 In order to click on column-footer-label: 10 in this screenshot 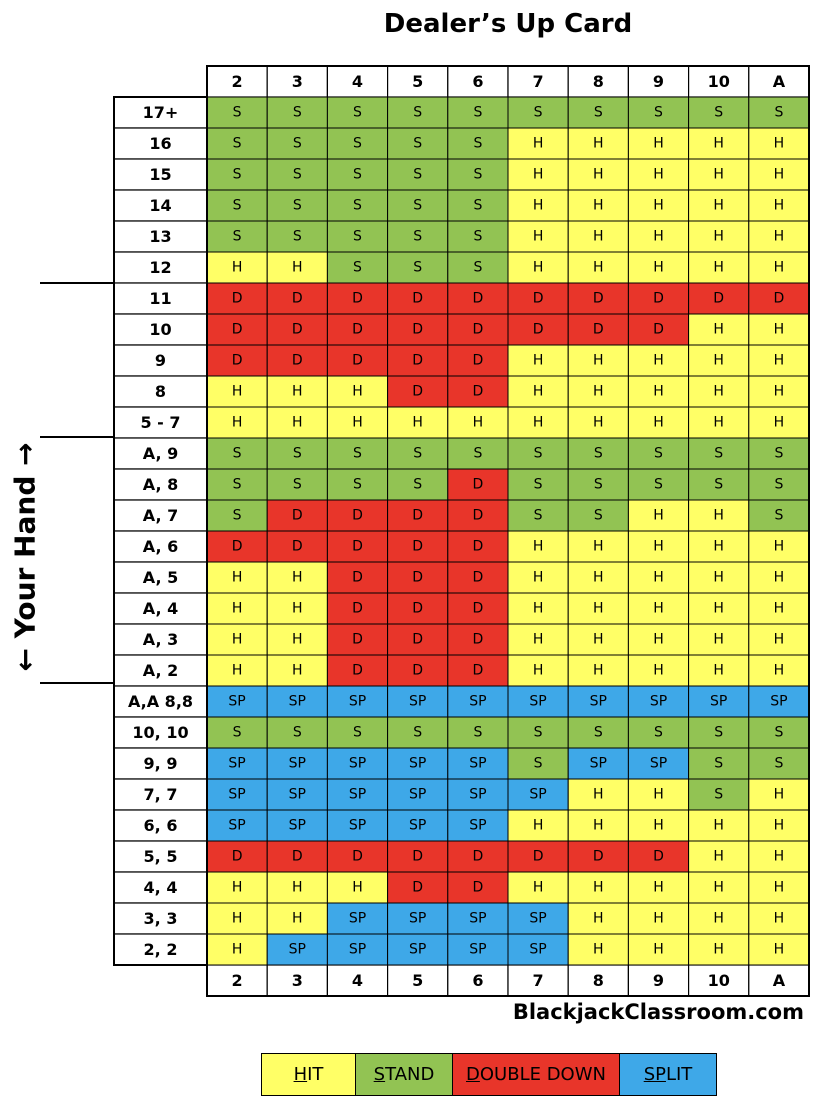, I will do `click(719, 980)`.